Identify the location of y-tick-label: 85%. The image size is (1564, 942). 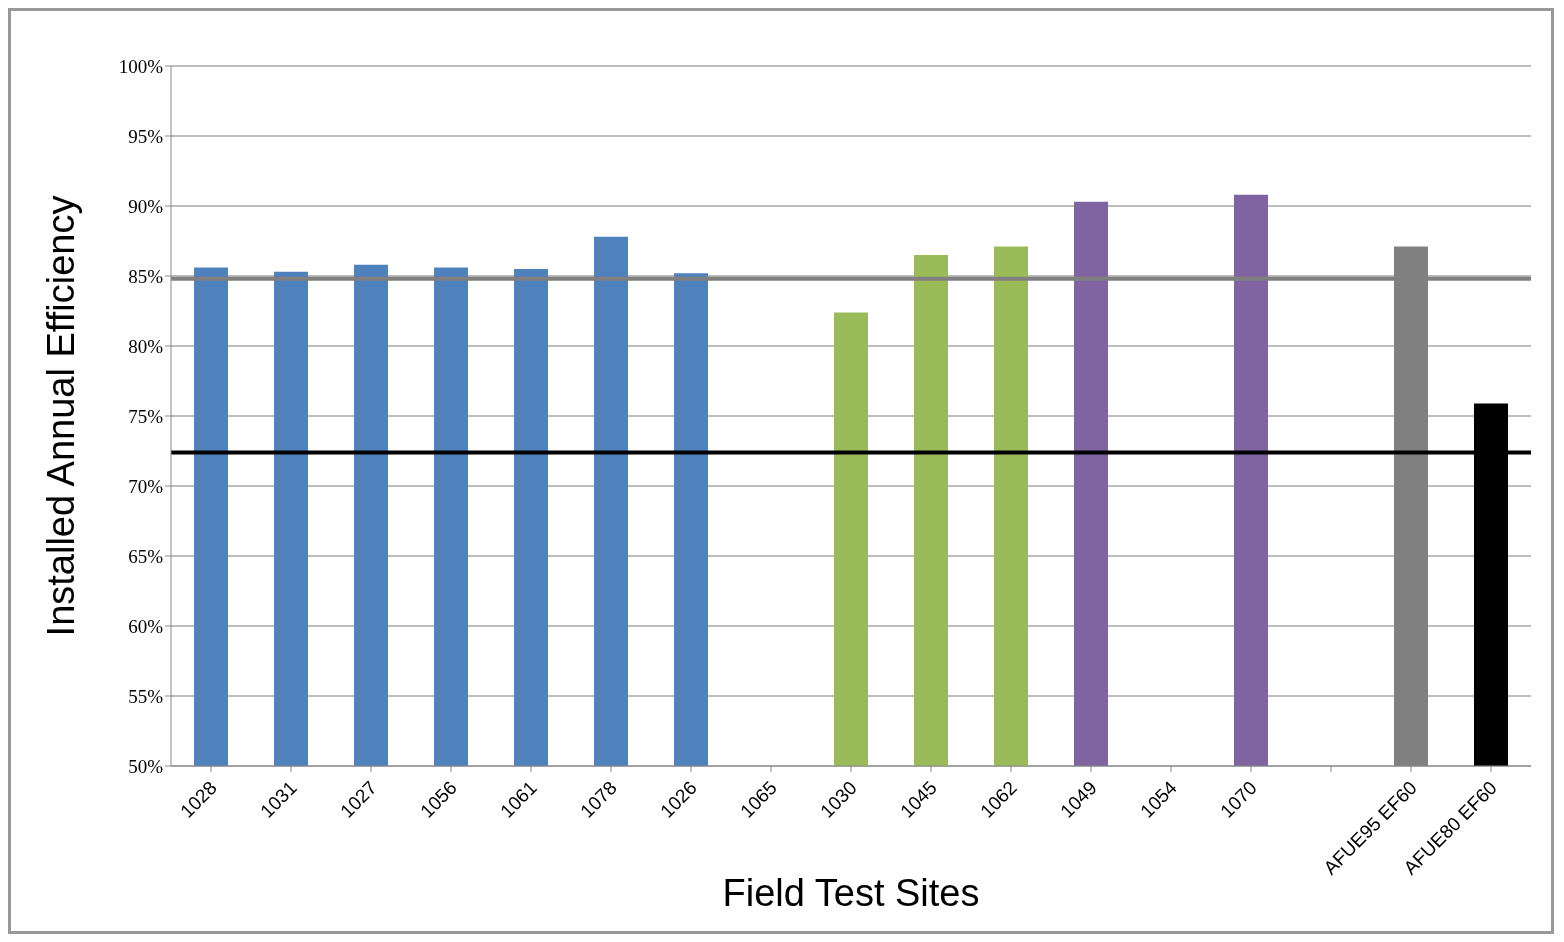
(146, 276).